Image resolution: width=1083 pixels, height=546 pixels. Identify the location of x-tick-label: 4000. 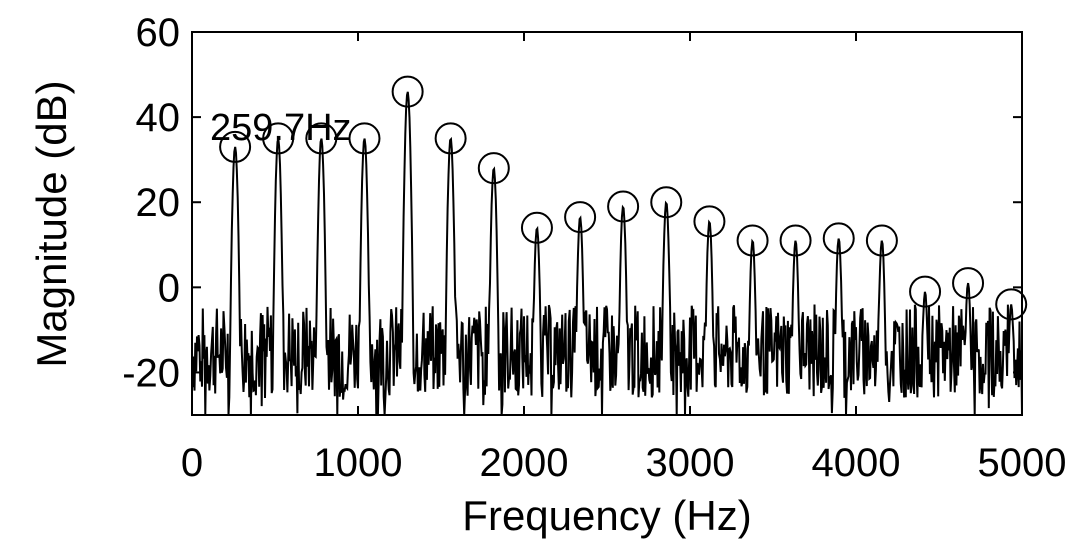
(856, 463).